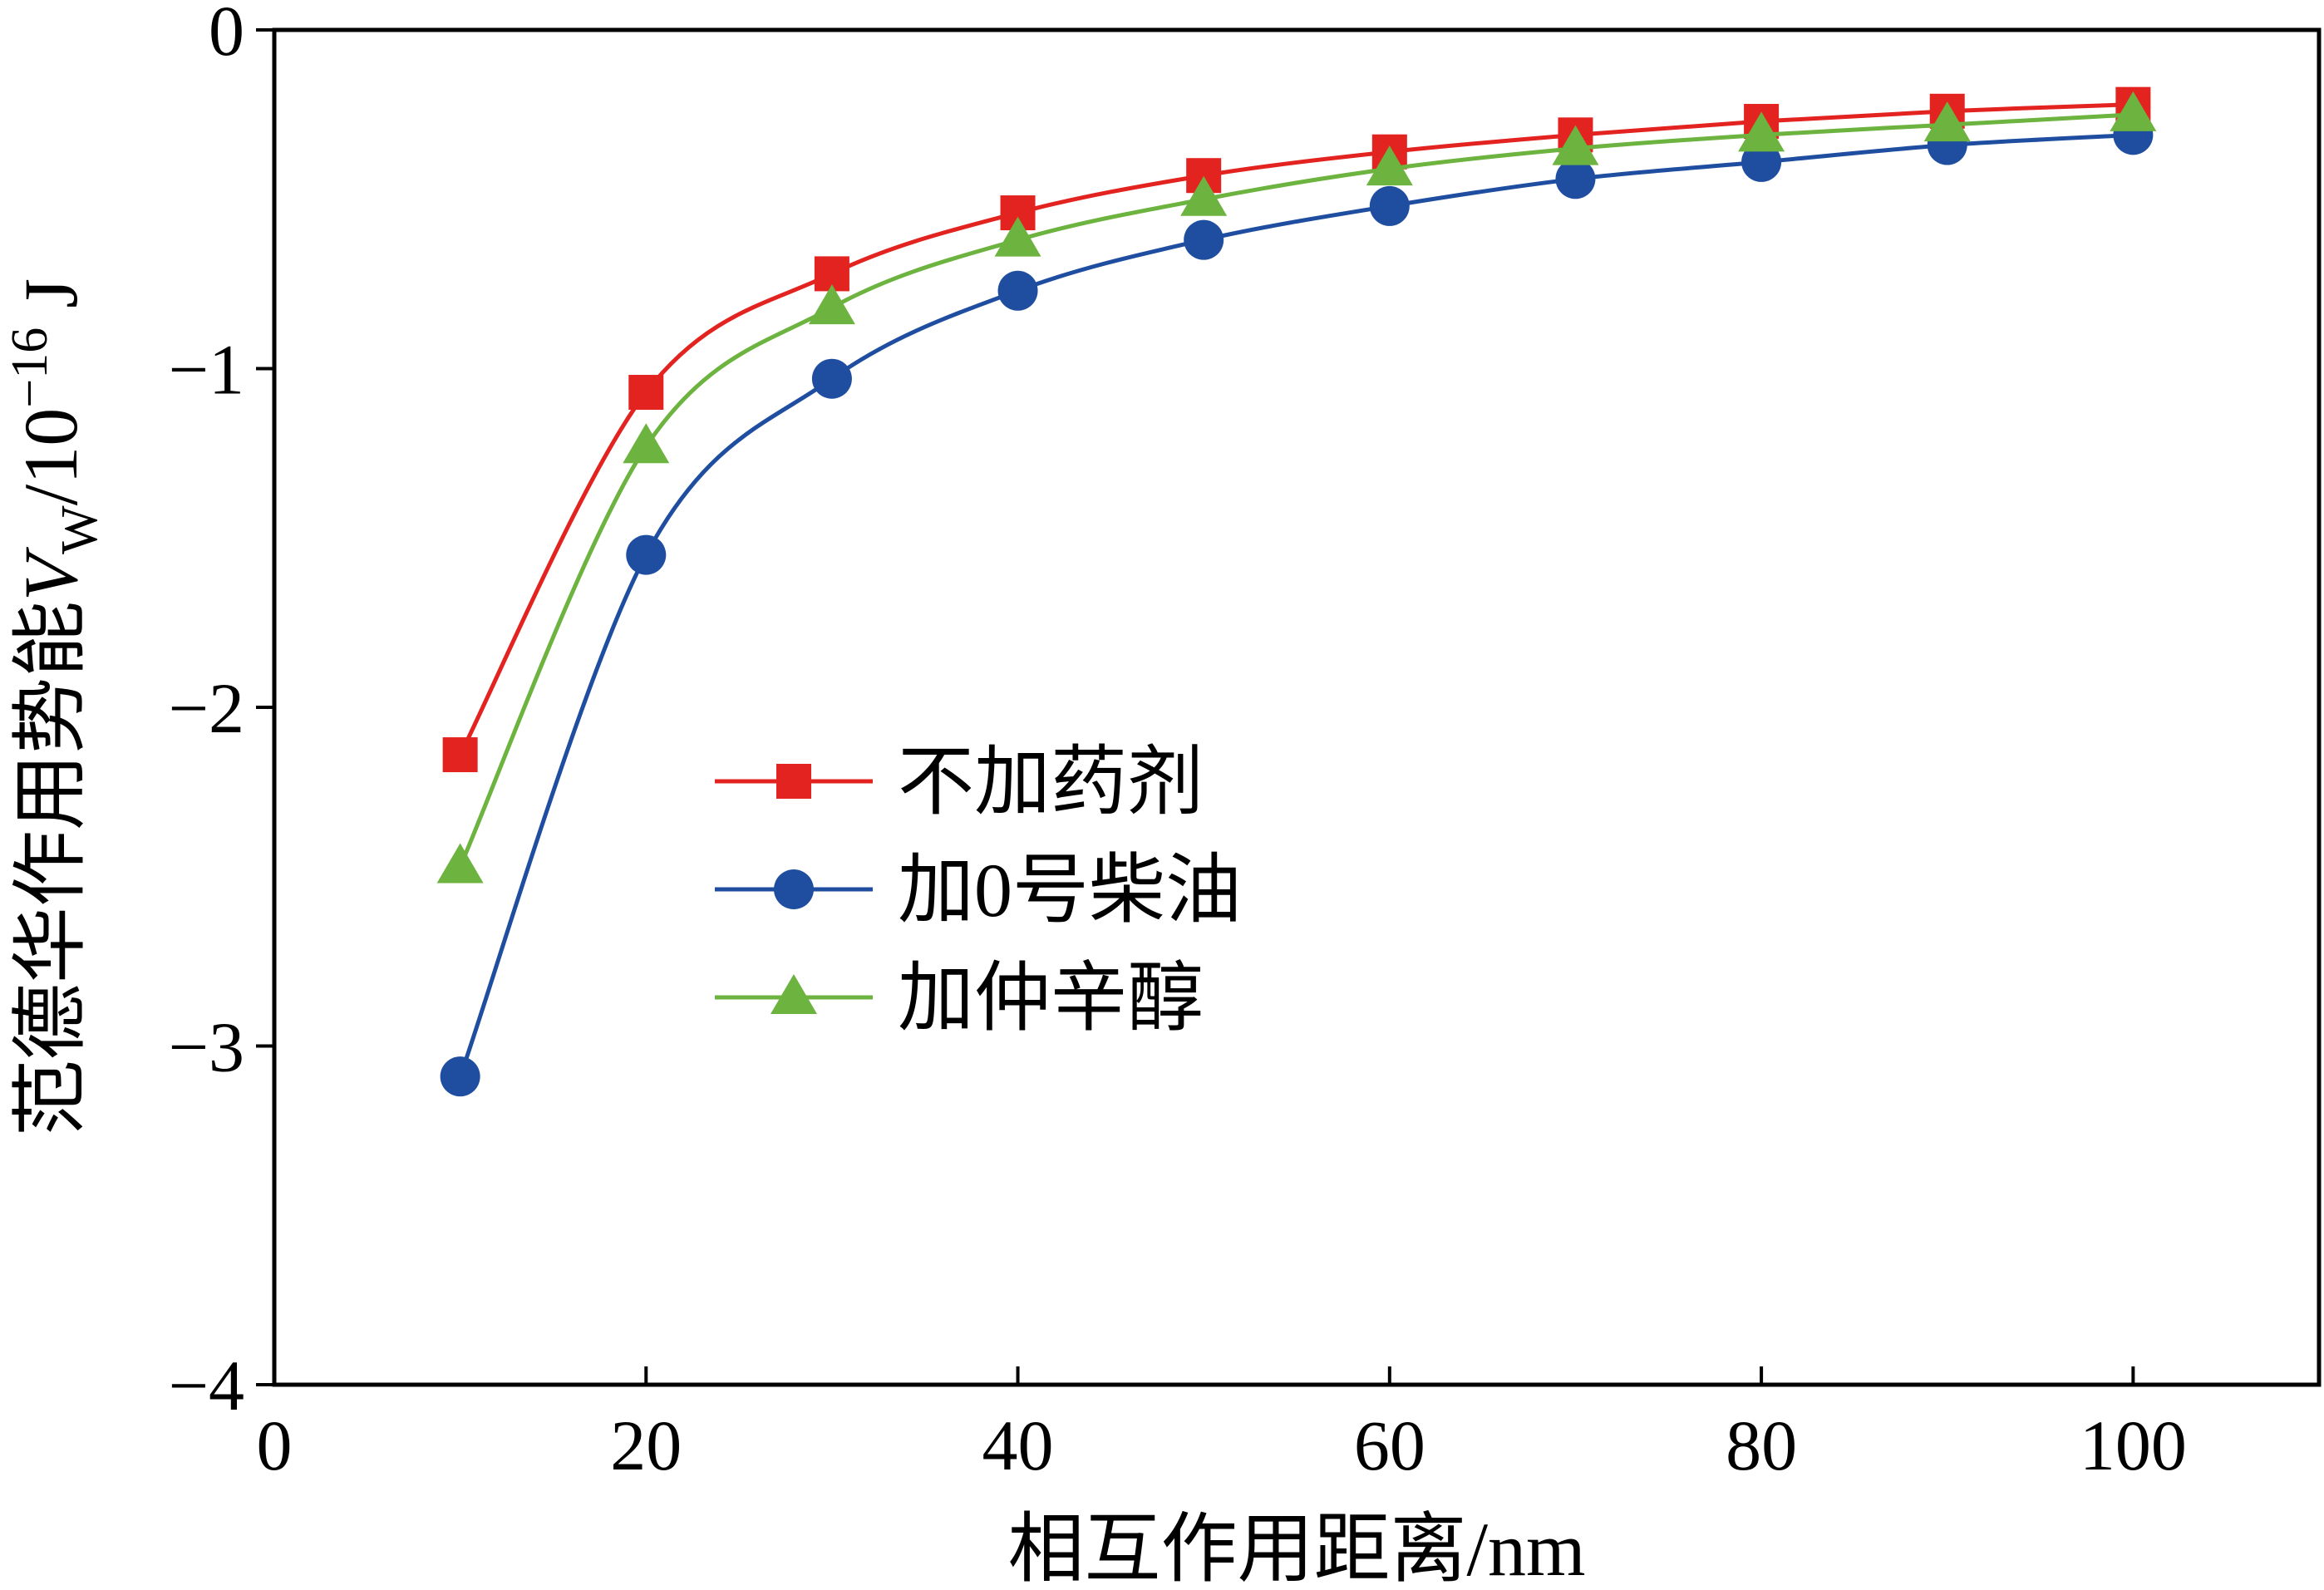 This screenshot has height=1590, width=2324. Describe the element at coordinates (1051, 782) in the screenshot. I see `legend-label: 不加药剂` at that location.